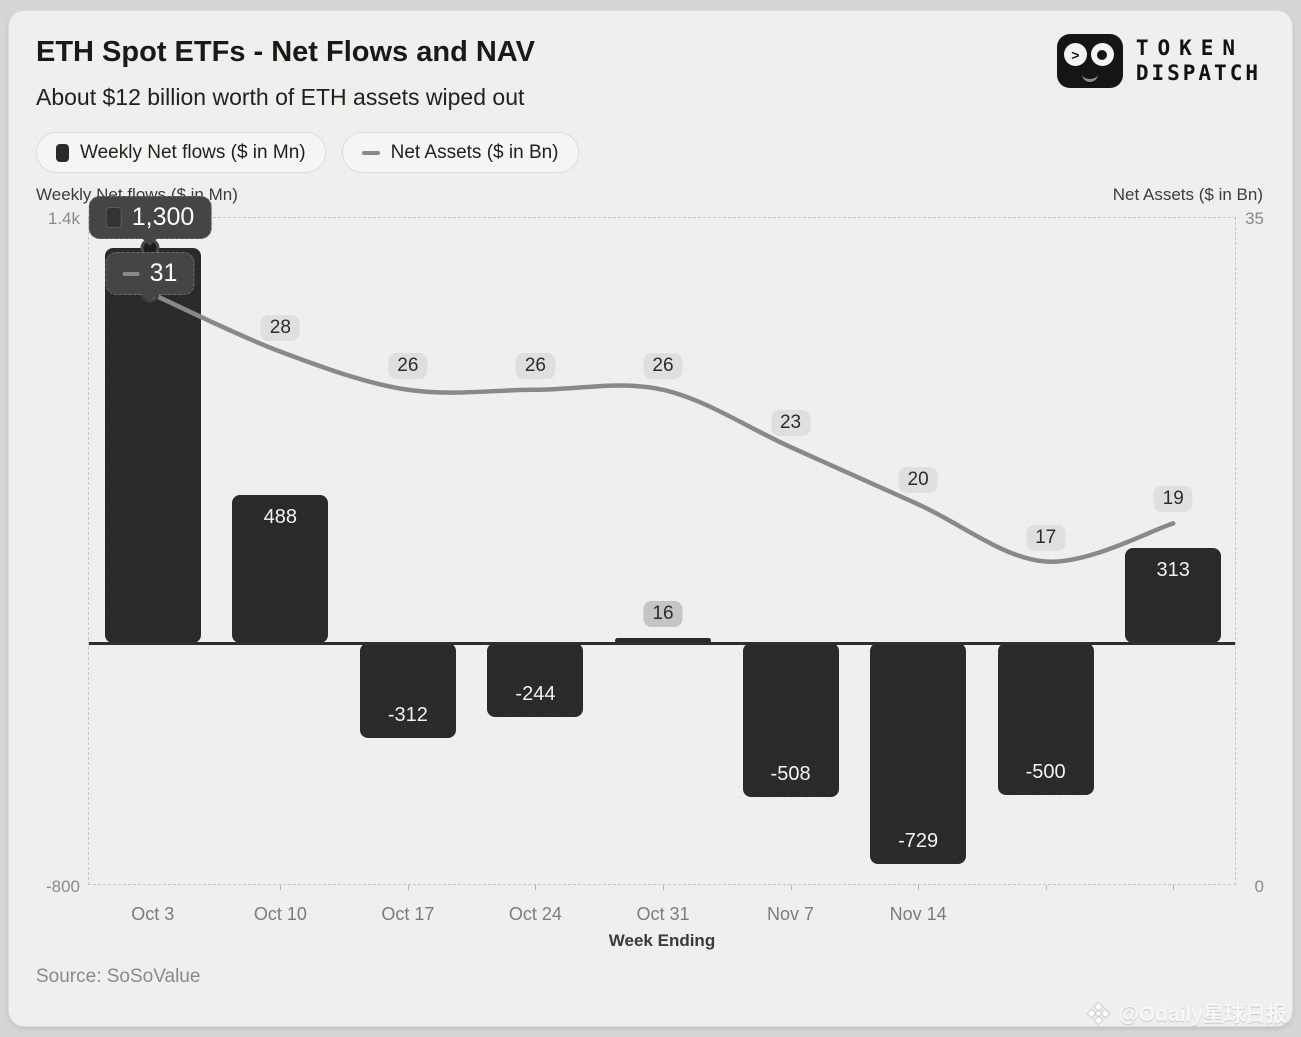  Describe the element at coordinates (62, 886) in the screenshot. I see `left-axis-min-tick: -800` at that location.